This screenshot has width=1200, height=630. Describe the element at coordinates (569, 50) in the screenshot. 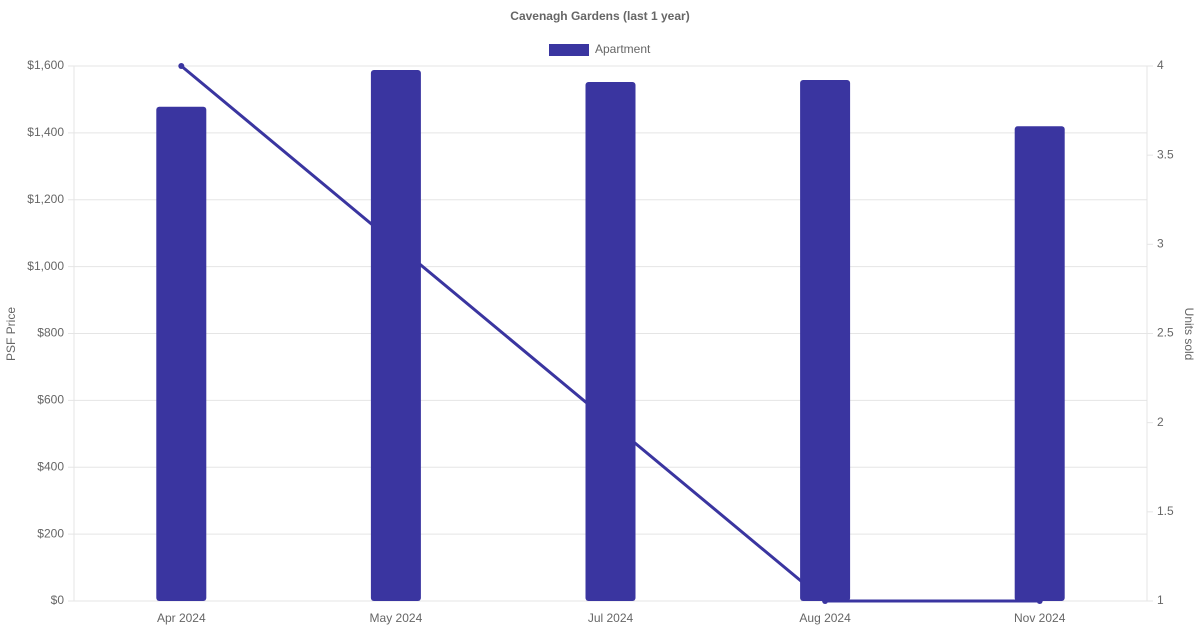

I see `legend-swatch` at that location.